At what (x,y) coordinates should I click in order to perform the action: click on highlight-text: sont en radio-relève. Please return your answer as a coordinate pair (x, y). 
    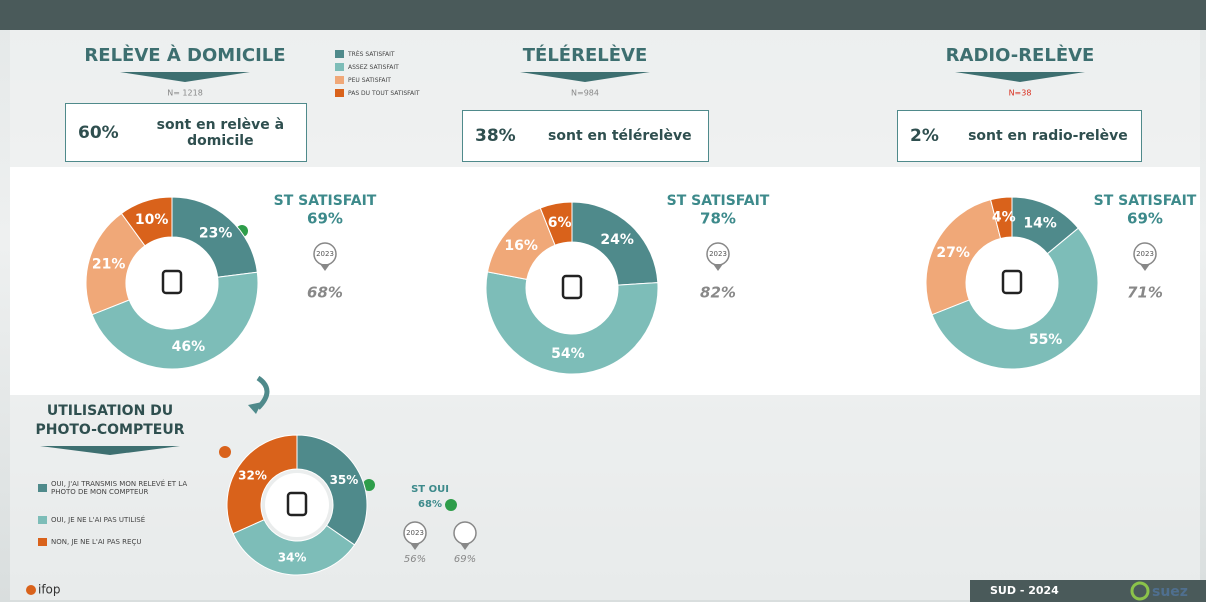
    Looking at the image, I should click on (1048, 136).